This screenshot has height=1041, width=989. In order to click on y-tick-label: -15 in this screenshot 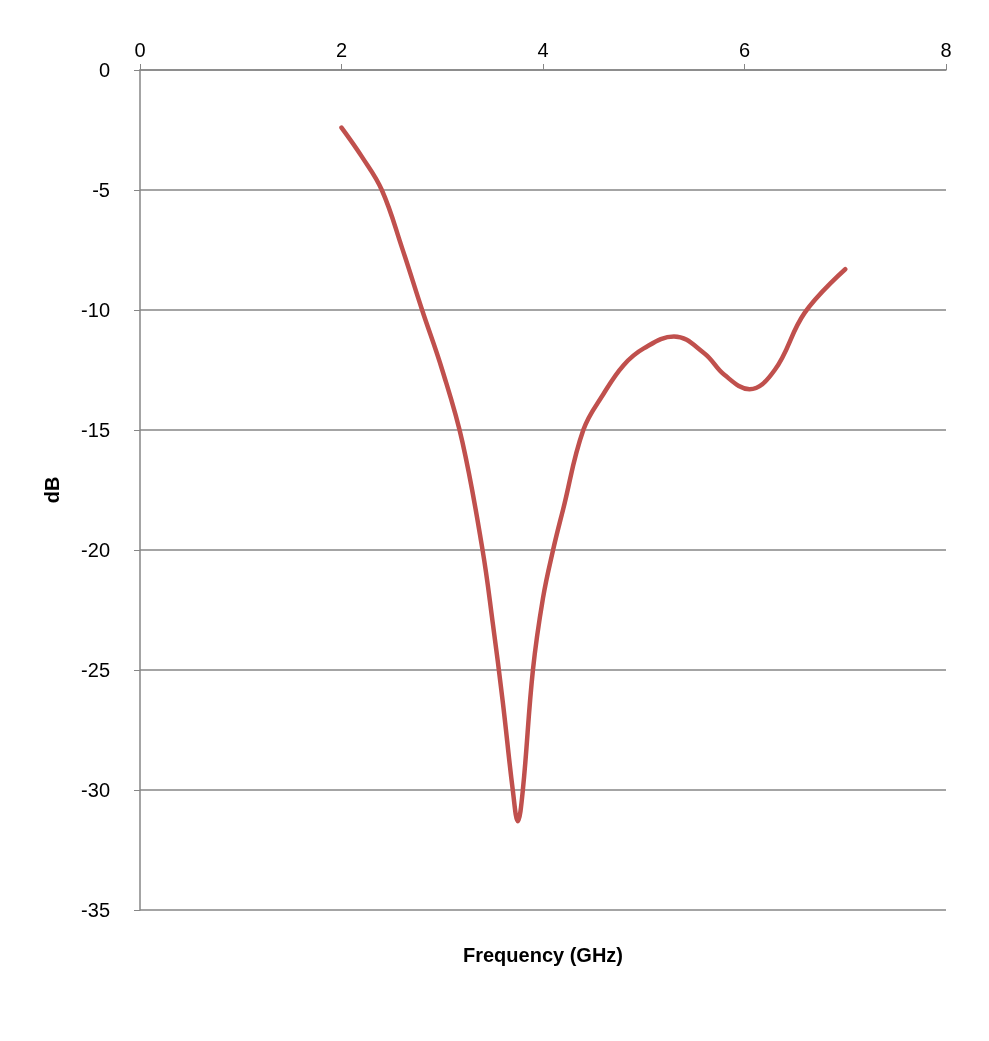, I will do `click(95, 430)`.